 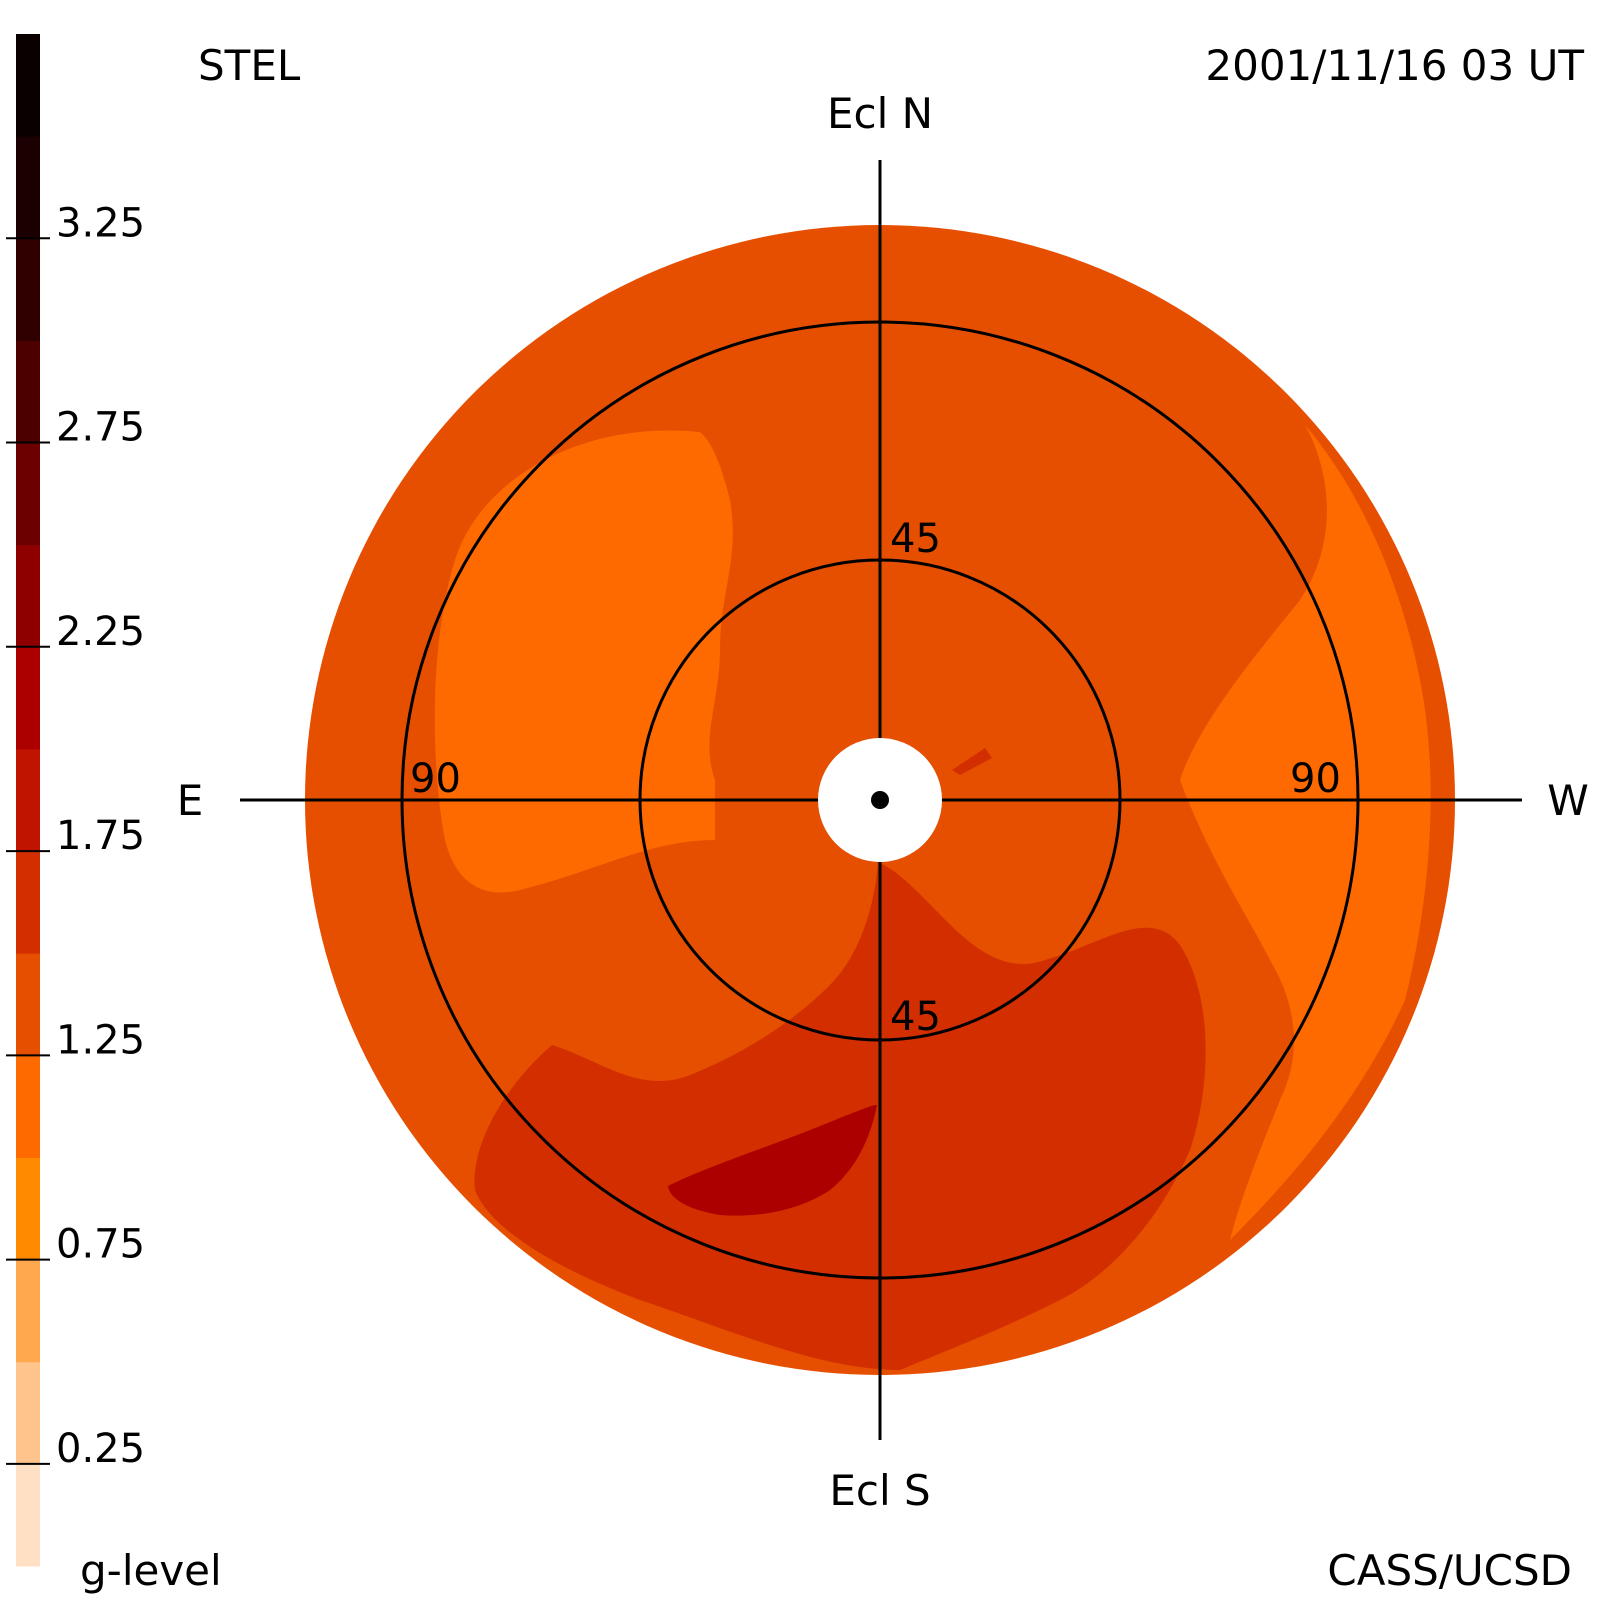 What do you see at coordinates (1394, 65) in the screenshot?
I see `timestamp-label: 2001/11/16 03 UT` at bounding box center [1394, 65].